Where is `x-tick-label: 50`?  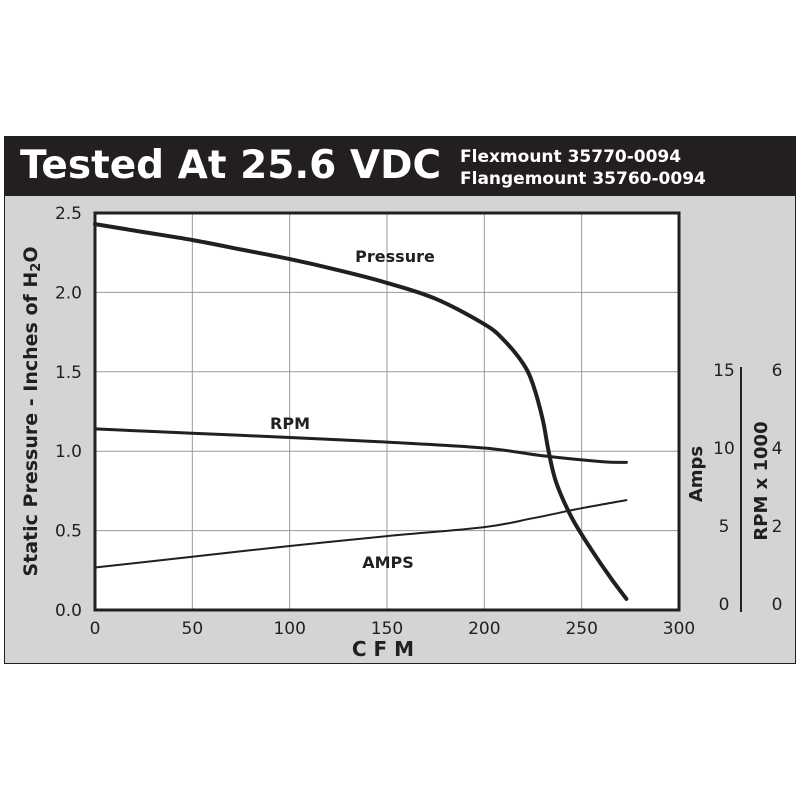 x-tick-label: 50 is located at coordinates (193, 629).